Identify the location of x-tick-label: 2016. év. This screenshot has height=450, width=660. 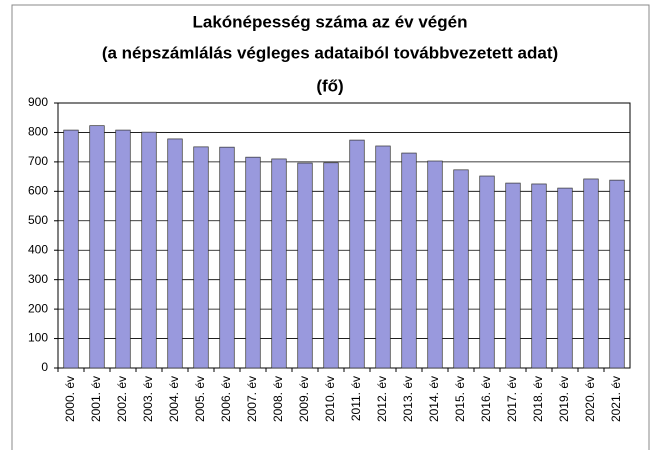
(486, 399).